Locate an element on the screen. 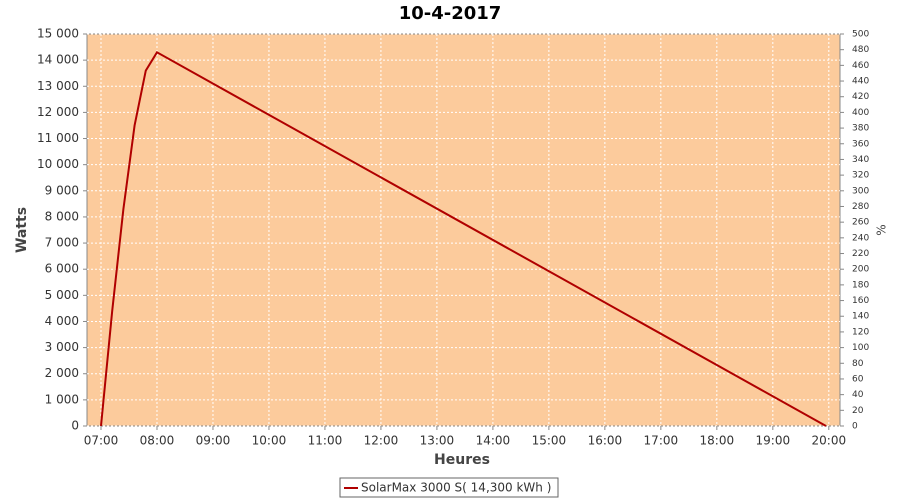 The image size is (900, 500). y-tick-label: 9 000 is located at coordinates (62, 190).